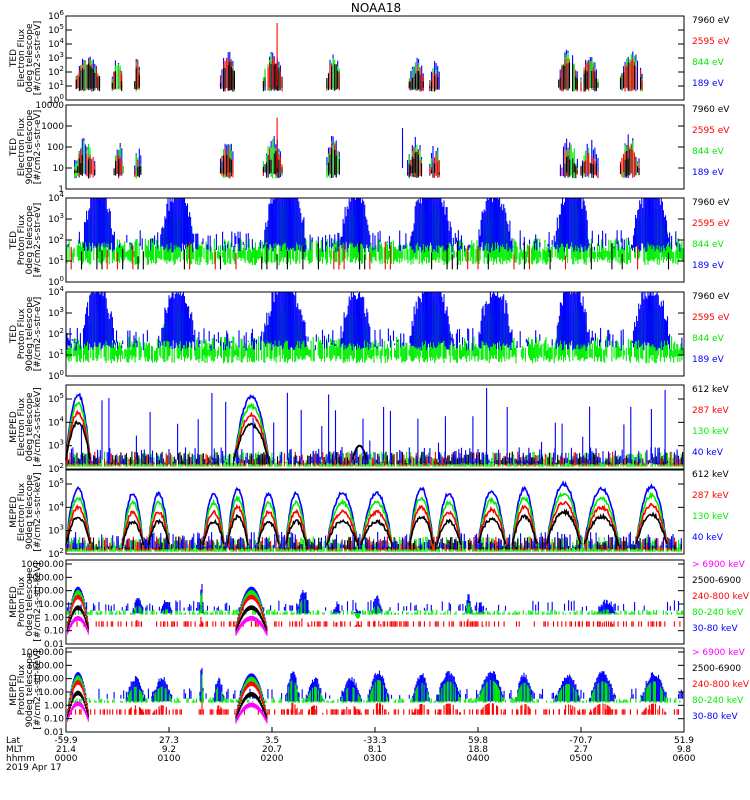  What do you see at coordinates (56, 15) in the screenshot?
I see `y-tick-label: 10⁶` at bounding box center [56, 15].